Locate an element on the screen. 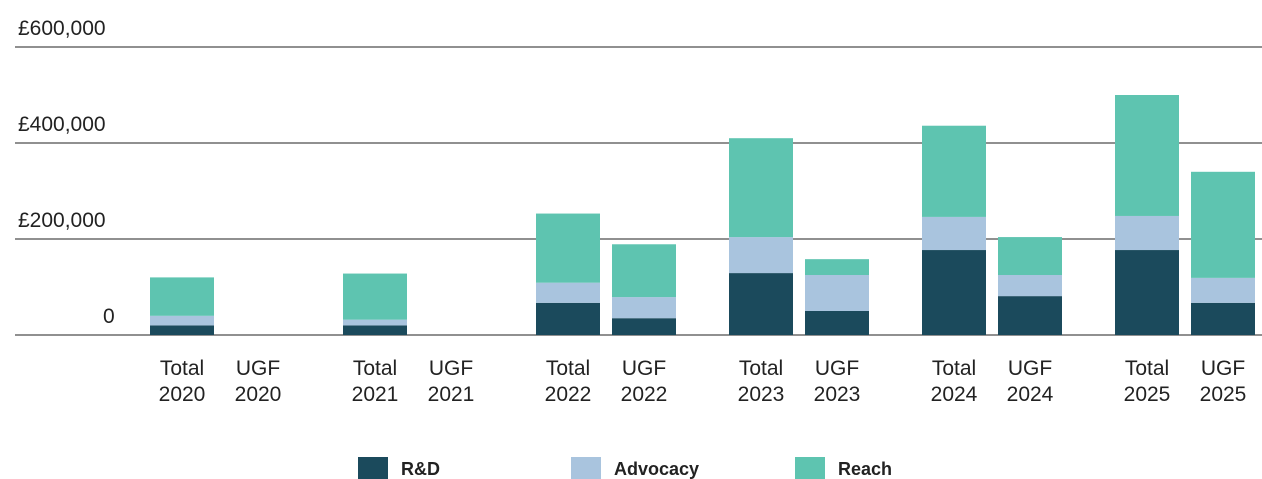 The height and width of the screenshot is (479, 1262). x-tick-label: Total 2023 is located at coordinates (761, 381).